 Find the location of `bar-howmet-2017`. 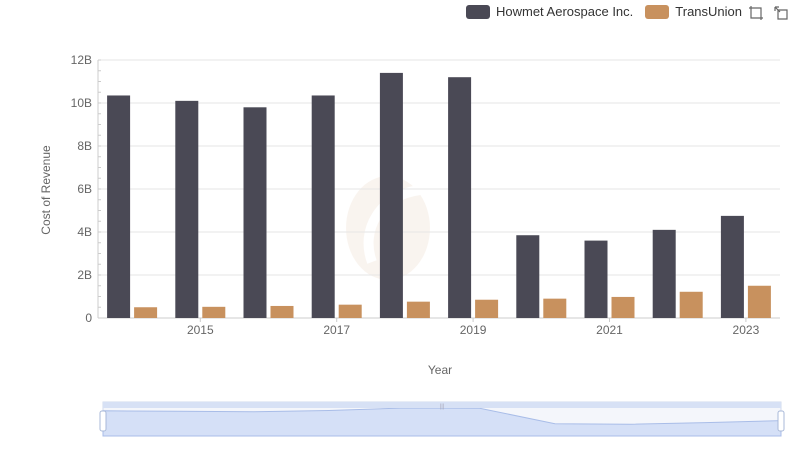

bar-howmet-2017 is located at coordinates (323, 206).